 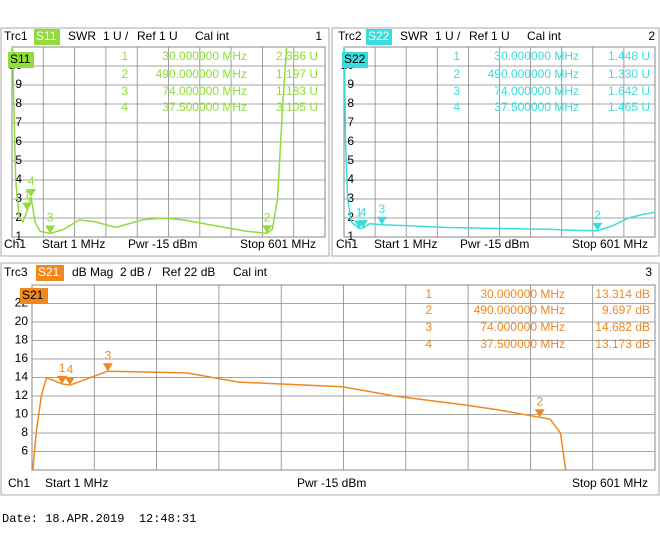 I want to click on header-format: dB Mag, so click(x=92, y=272).